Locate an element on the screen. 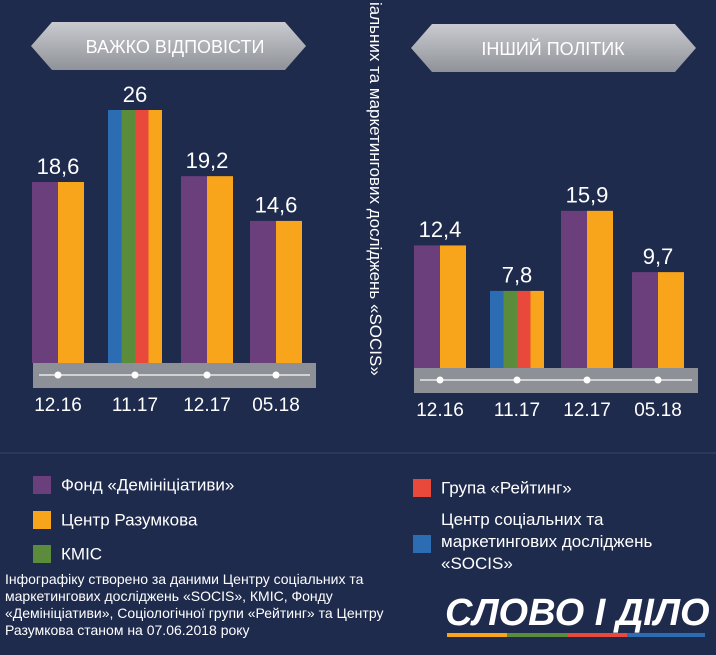  value-label: 9,7 is located at coordinates (658, 256).